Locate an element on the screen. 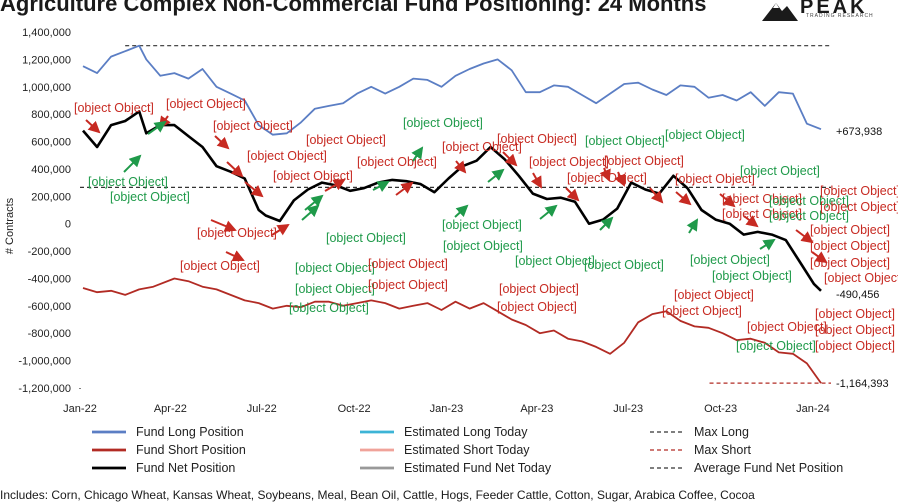 The width and height of the screenshot is (898, 502). end-value-label: -1,164,393 is located at coordinates (862, 384).